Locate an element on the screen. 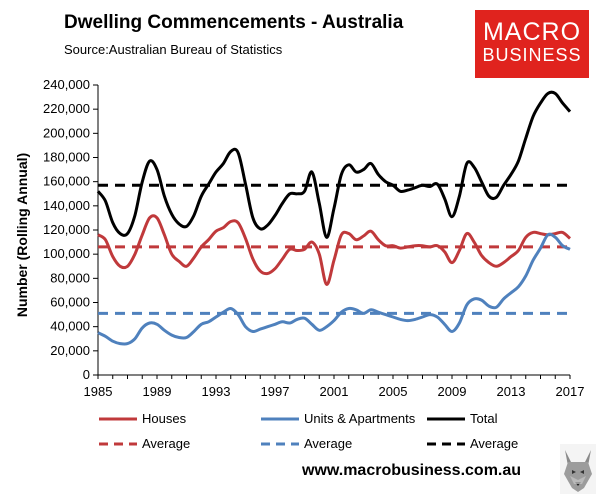 The width and height of the screenshot is (601, 501). y-tick-label: 0 is located at coordinates (86, 374).